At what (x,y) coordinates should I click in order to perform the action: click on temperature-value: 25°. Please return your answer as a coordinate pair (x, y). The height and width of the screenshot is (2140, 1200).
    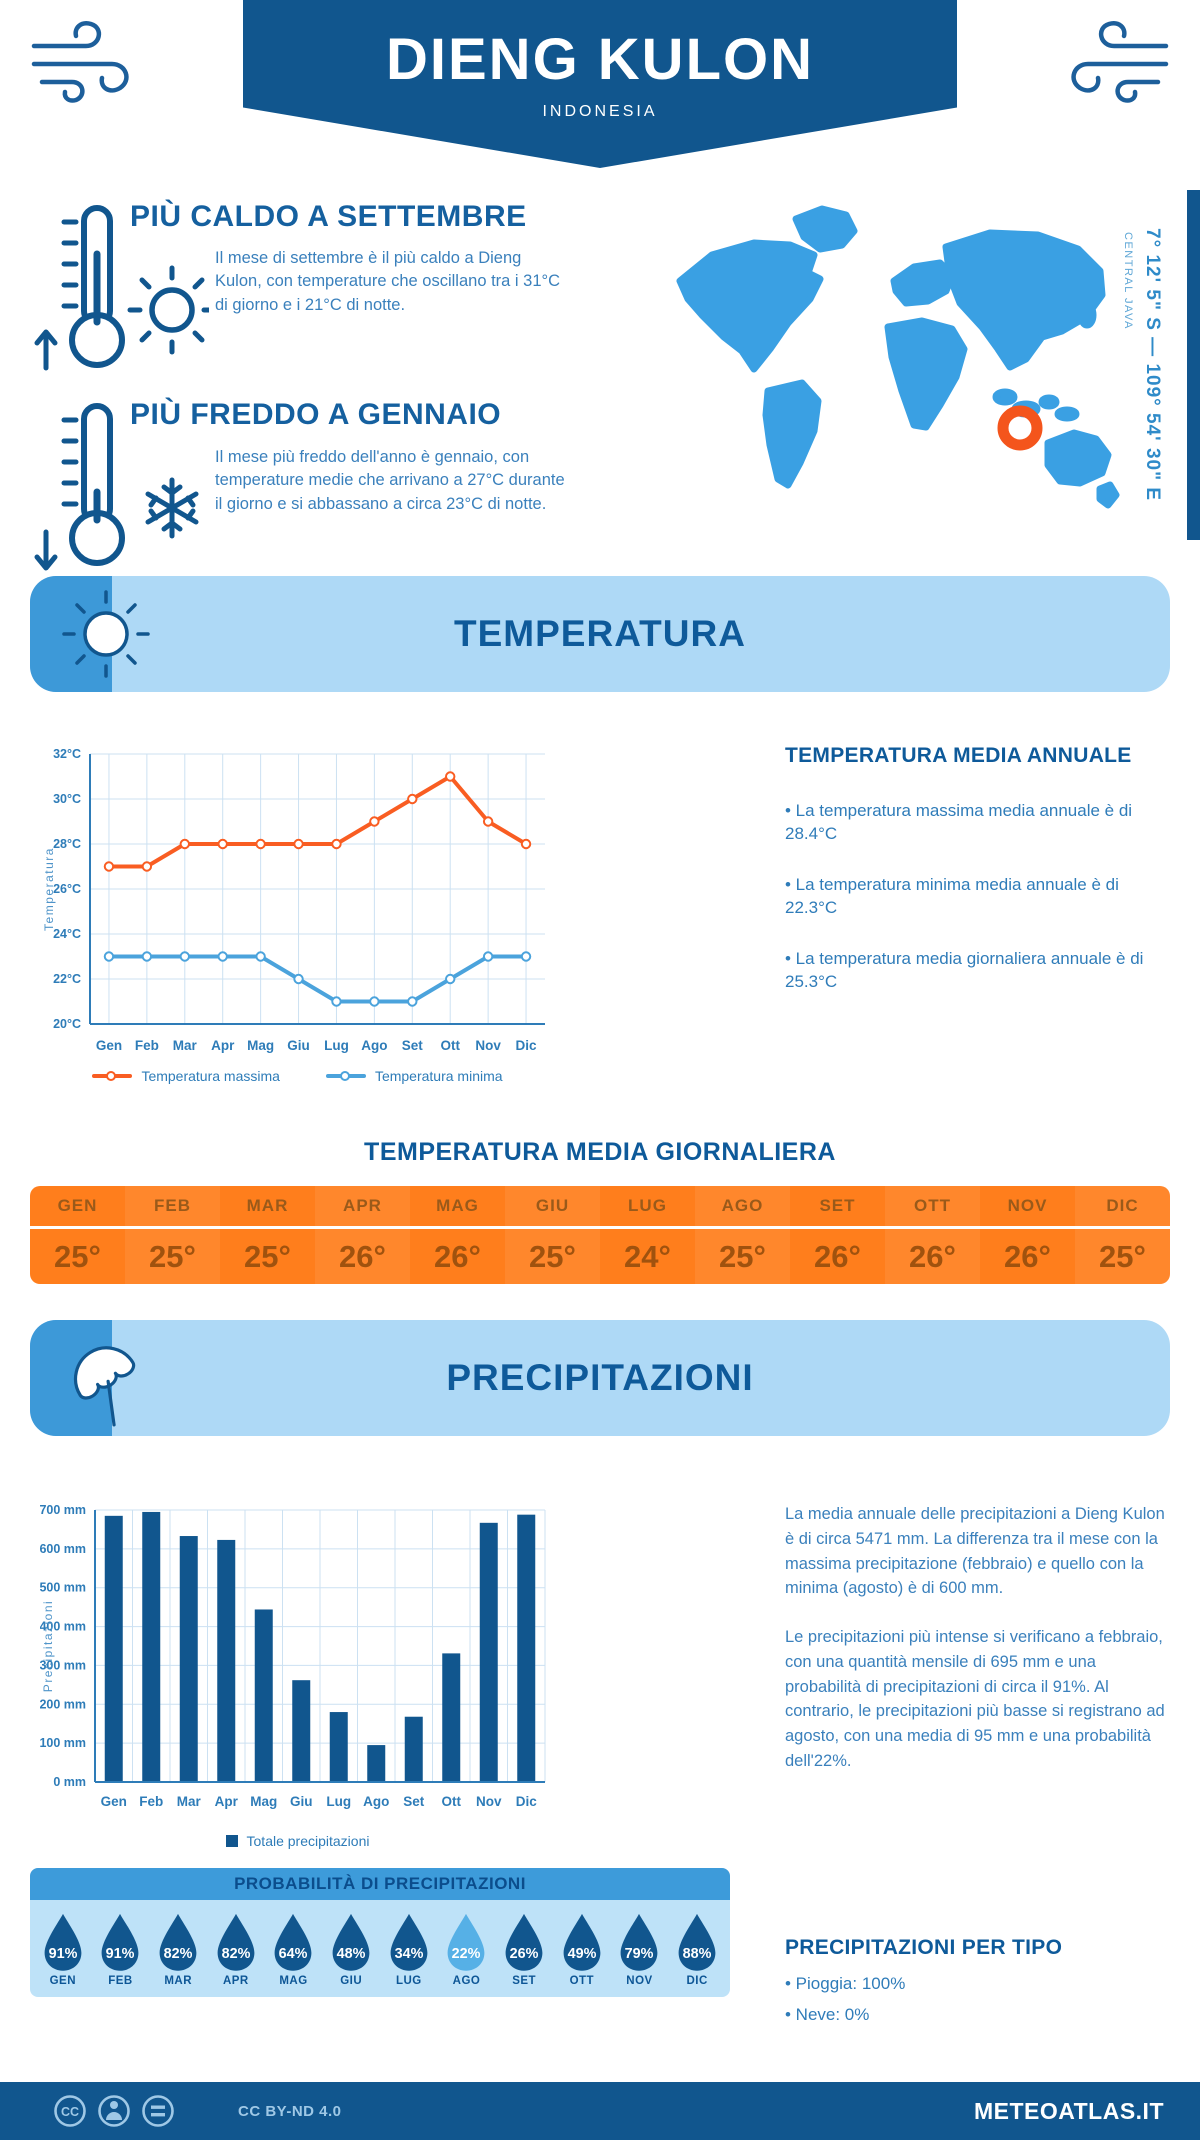
    Looking at the image, I should click on (172, 1256).